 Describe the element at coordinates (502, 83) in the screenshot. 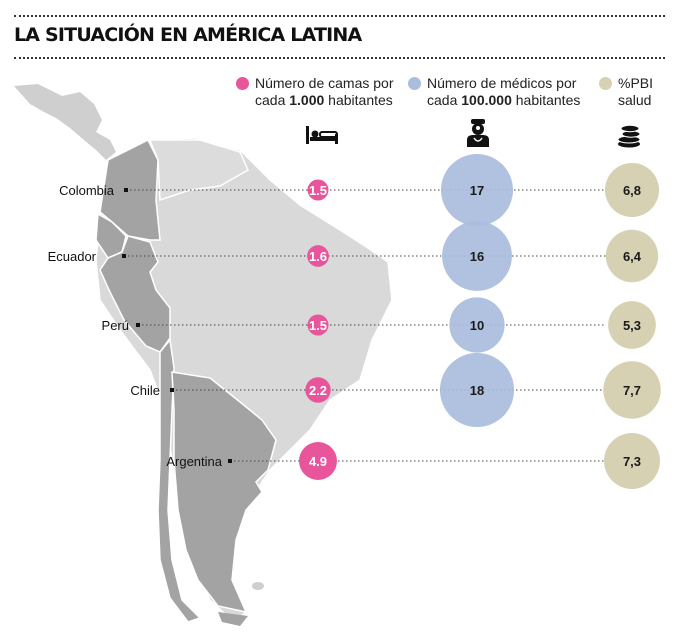

I see `doctors-legend-line1: Número de médicos por` at that location.